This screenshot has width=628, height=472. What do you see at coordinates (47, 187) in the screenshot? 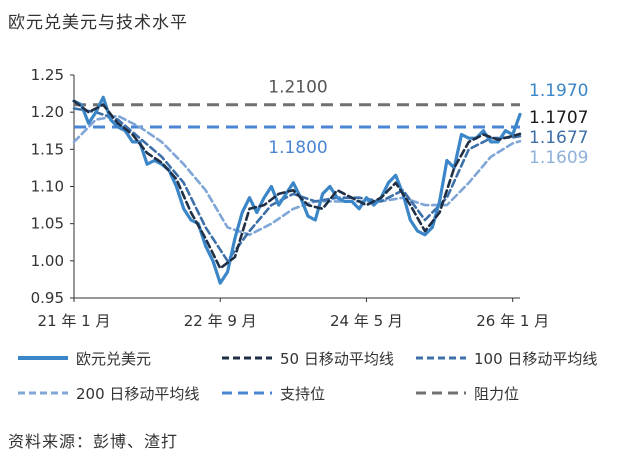
I see `y-tick-label: 1.10` at bounding box center [47, 187].